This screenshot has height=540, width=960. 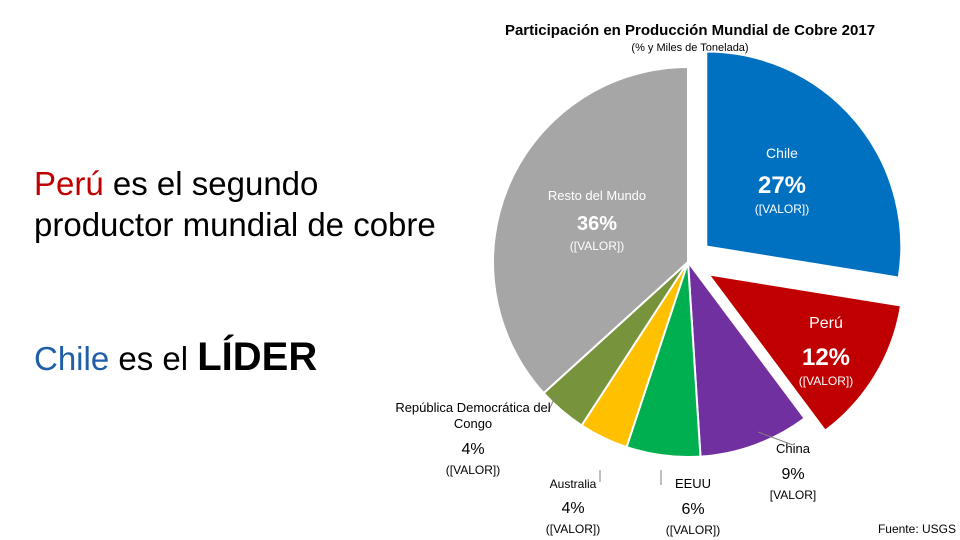 I want to click on headline2-emphasis: LÍDER, so click(x=257, y=357).